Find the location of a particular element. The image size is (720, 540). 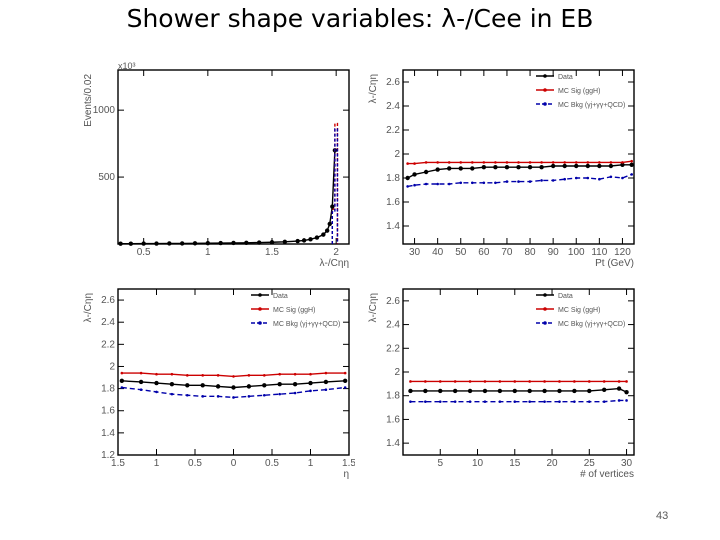

x-tick-label: 25 is located at coordinates (590, 463).